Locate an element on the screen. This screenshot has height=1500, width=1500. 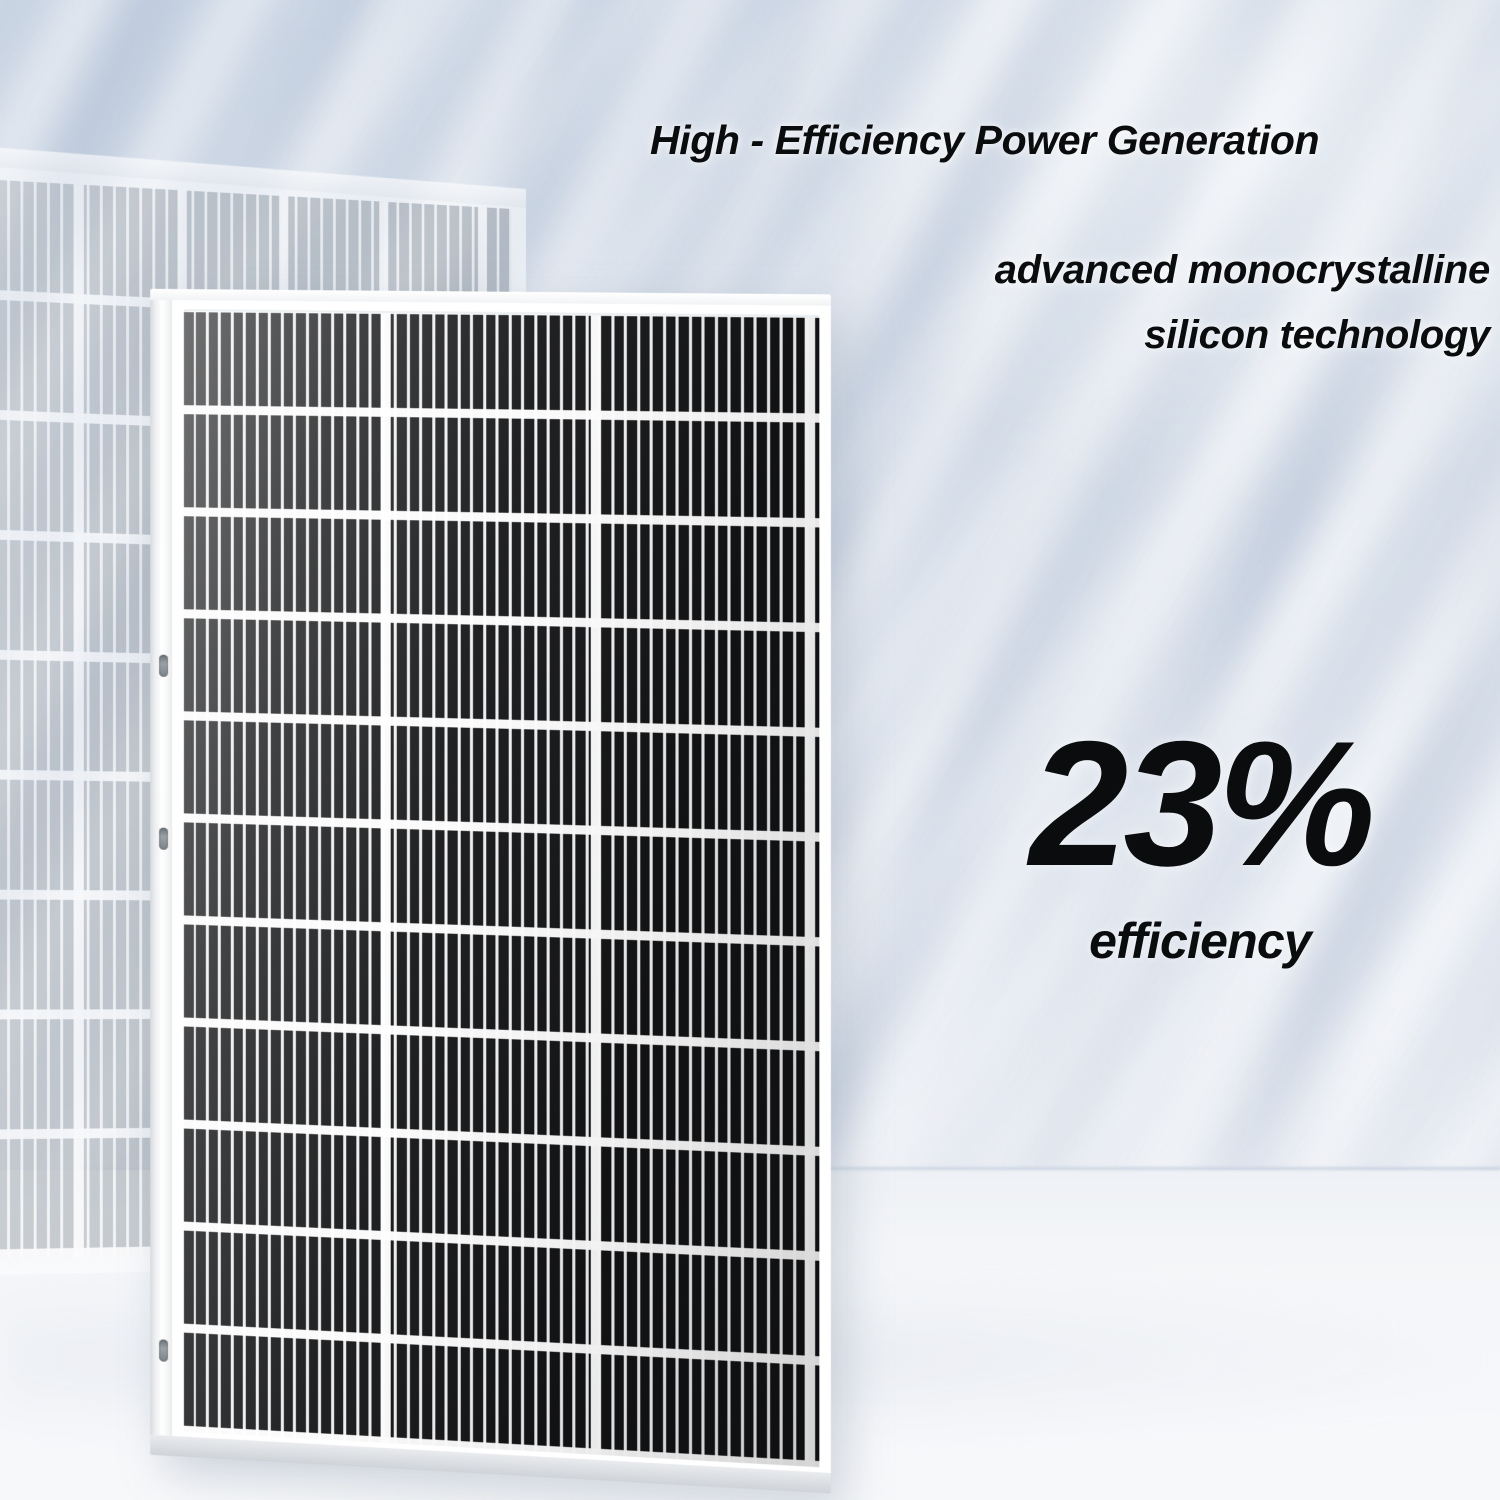
subheadline-line-1: advanced monocrystalline is located at coordinates (1242, 270).